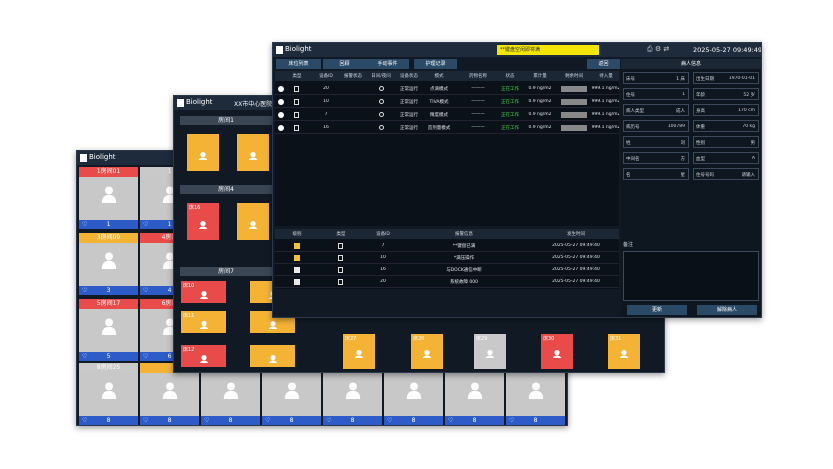  I want to click on card-header: 1, so click(169, 172).